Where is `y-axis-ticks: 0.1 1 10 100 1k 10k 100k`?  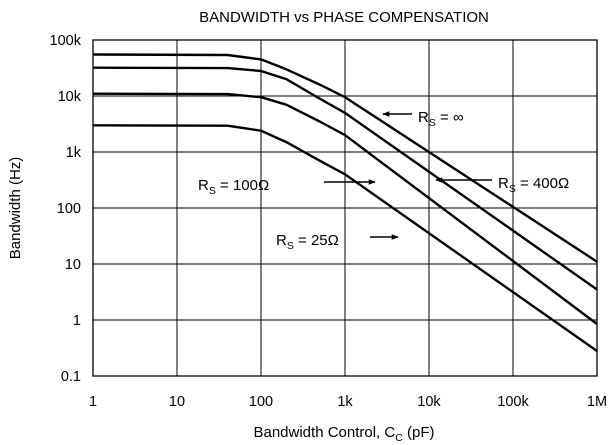 y-axis-ticks: 0.1 1 10 100 1k 10k 100k is located at coordinates (66, 209).